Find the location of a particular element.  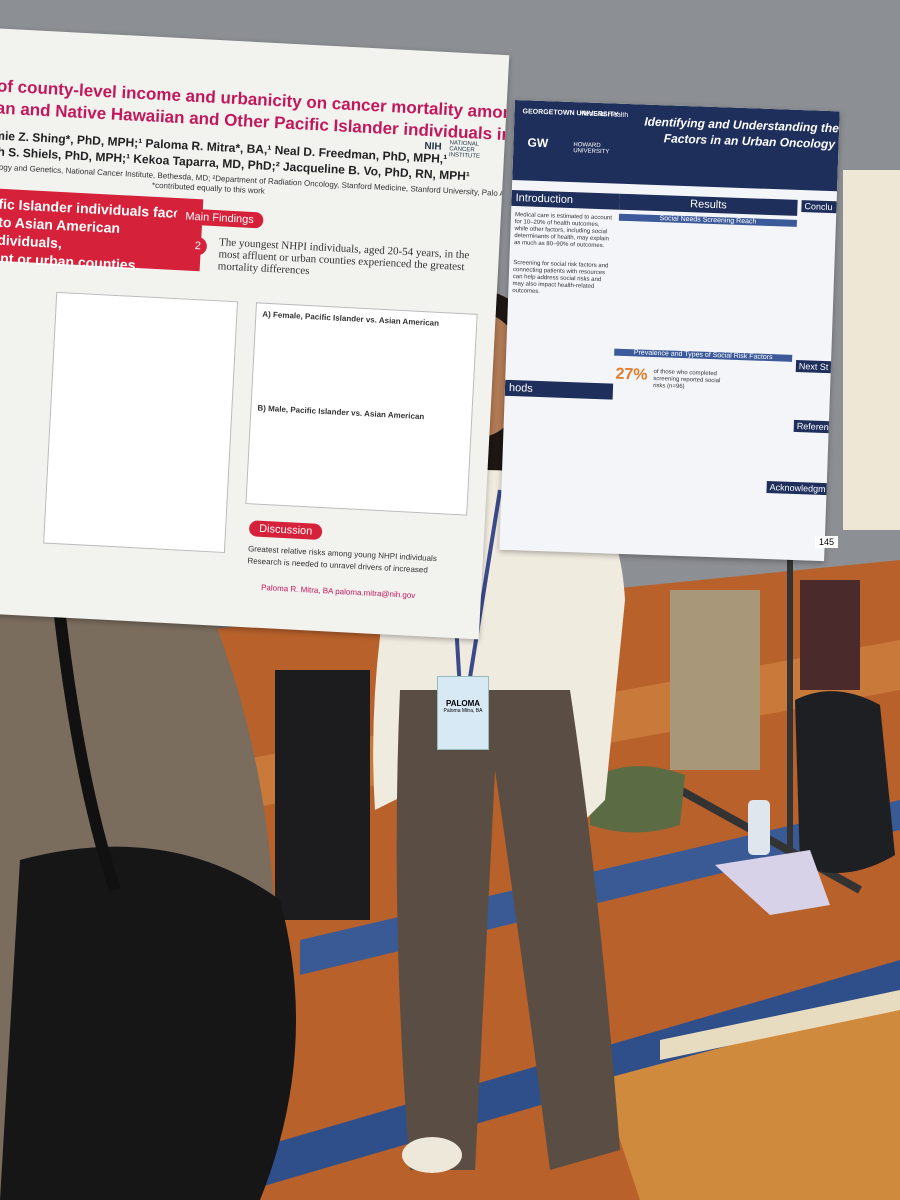

bag is located at coordinates (637, 799).